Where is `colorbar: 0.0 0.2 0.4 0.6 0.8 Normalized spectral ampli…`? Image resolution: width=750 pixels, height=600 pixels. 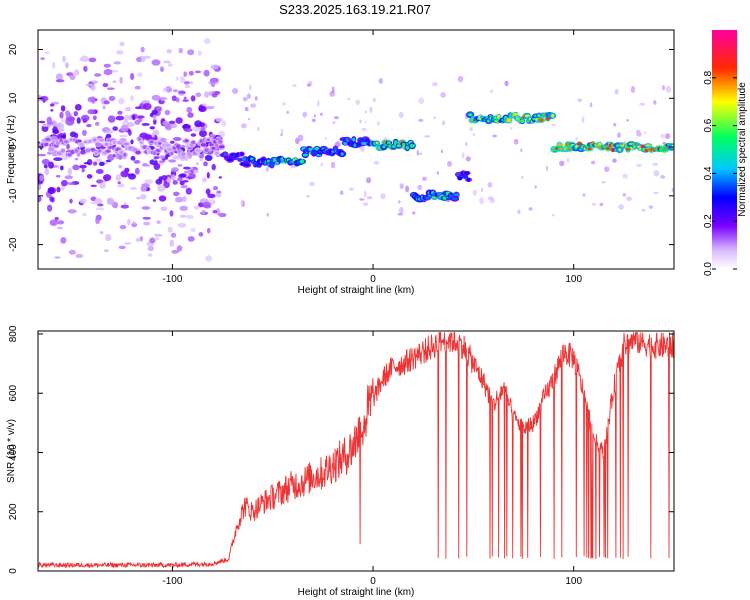
colorbar: 0.0 0.2 0.4 0.6 0.8 Normalized spectral ampli… is located at coordinates (725, 153).